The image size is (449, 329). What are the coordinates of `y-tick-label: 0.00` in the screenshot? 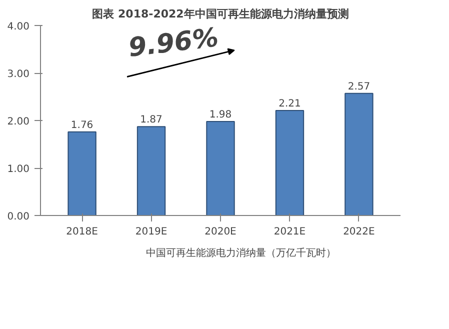 It's located at (18, 217).